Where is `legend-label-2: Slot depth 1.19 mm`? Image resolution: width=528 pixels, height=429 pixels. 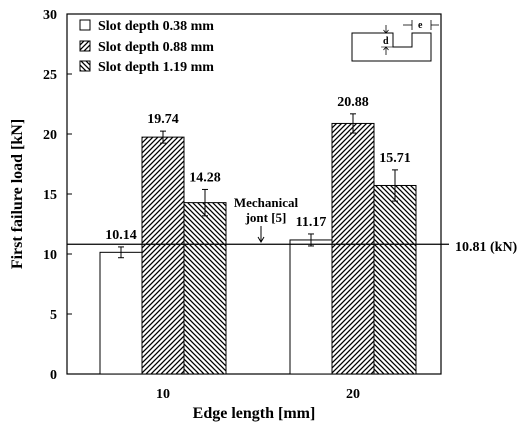 legend-label-2: Slot depth 1.19 mm is located at coordinates (156, 67).